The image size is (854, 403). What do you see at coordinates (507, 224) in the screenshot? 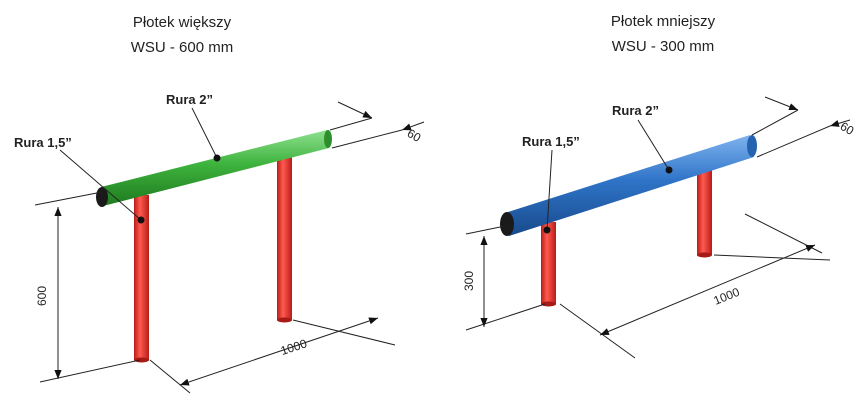
I see `fence-small-pipe-end` at bounding box center [507, 224].